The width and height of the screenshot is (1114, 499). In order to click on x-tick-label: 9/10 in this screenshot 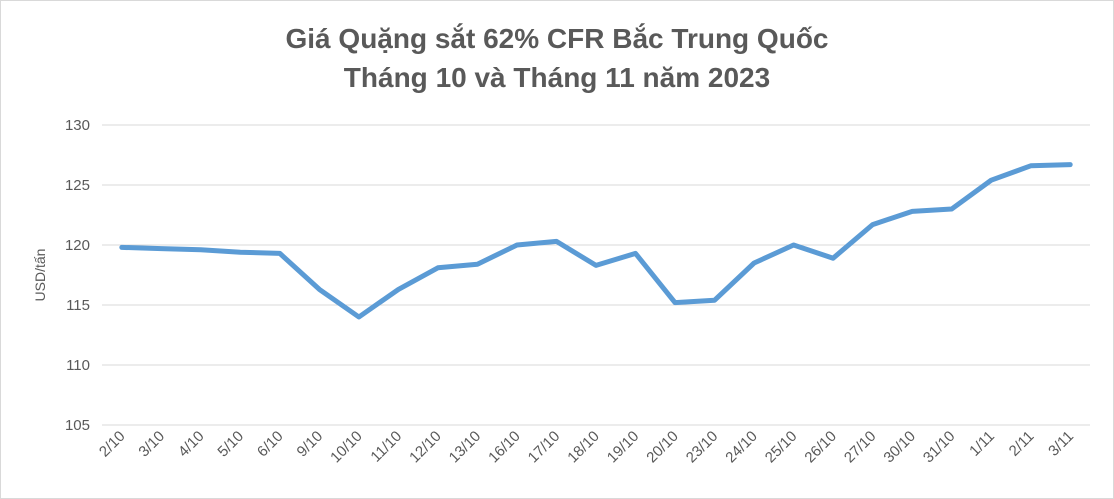, I will do `click(310, 444)`.